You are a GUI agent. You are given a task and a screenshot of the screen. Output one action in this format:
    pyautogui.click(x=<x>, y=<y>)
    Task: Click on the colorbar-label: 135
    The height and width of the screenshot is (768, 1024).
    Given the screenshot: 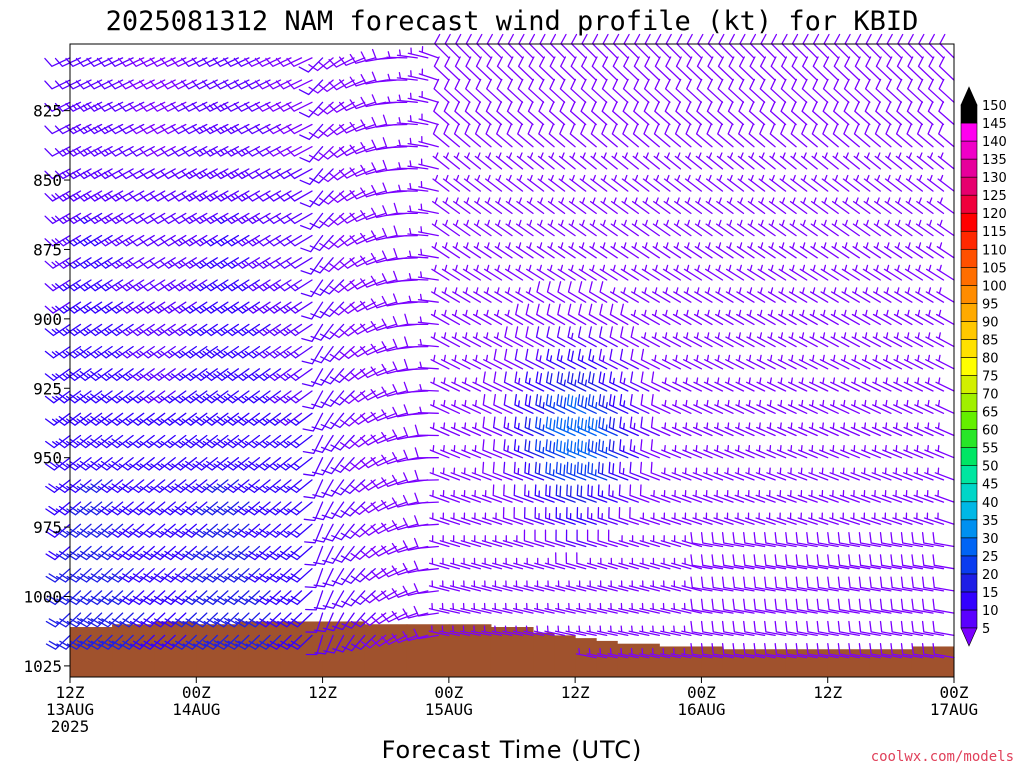 What is the action you would take?
    pyautogui.click(x=994, y=160)
    